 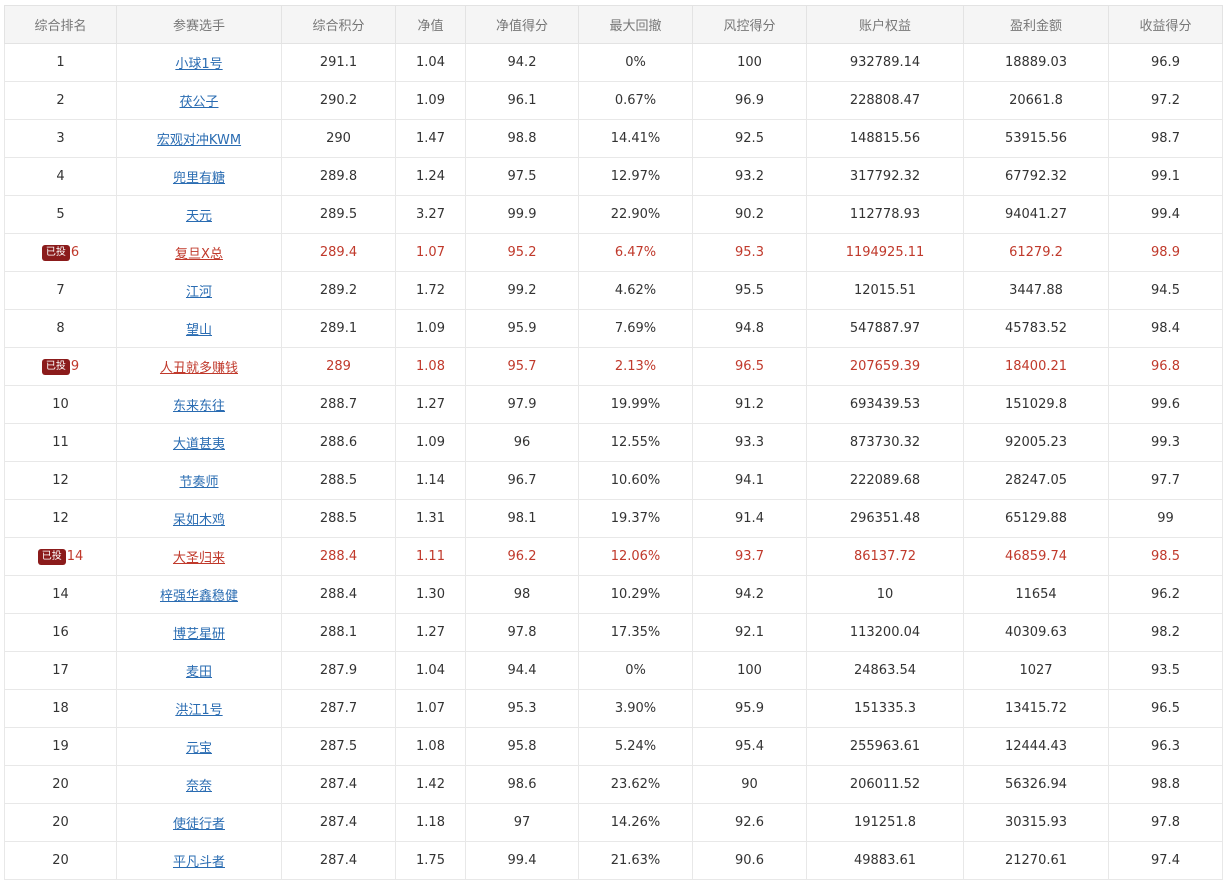 What do you see at coordinates (198, 520) in the screenshot?
I see `player-link: 呆如木鸡` at bounding box center [198, 520].